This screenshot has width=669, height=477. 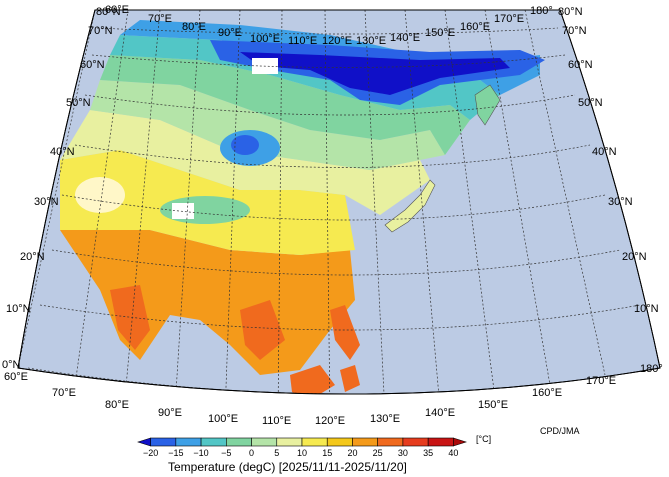 What do you see at coordinates (200, 453) in the screenshot?
I see `legend-tick-label: −10` at bounding box center [200, 453].